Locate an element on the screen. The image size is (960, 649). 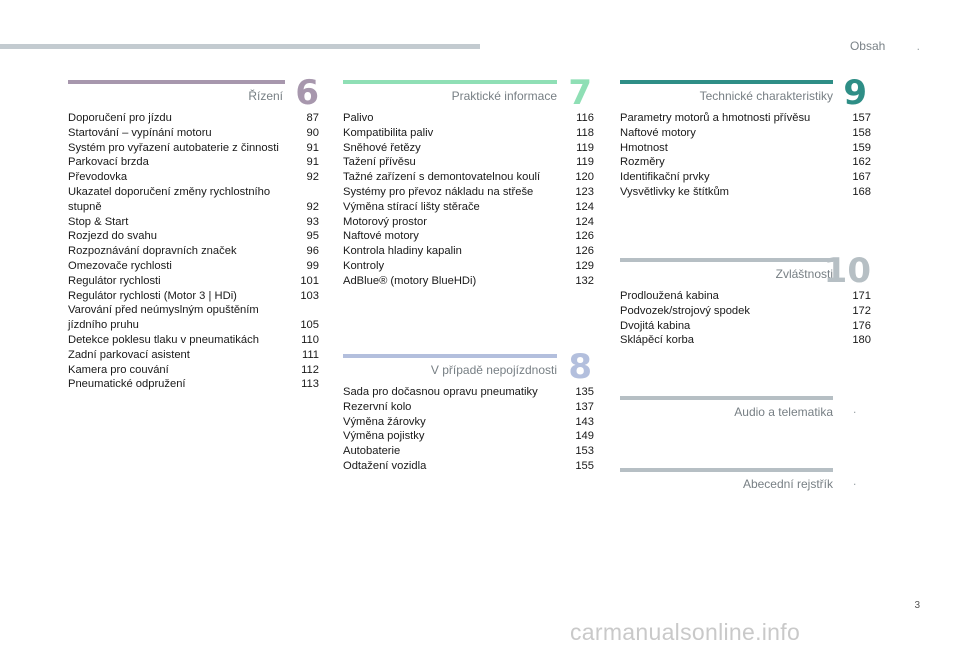
toc-entry: Regulátor rychlosti 101 is located at coordinates (193, 281).